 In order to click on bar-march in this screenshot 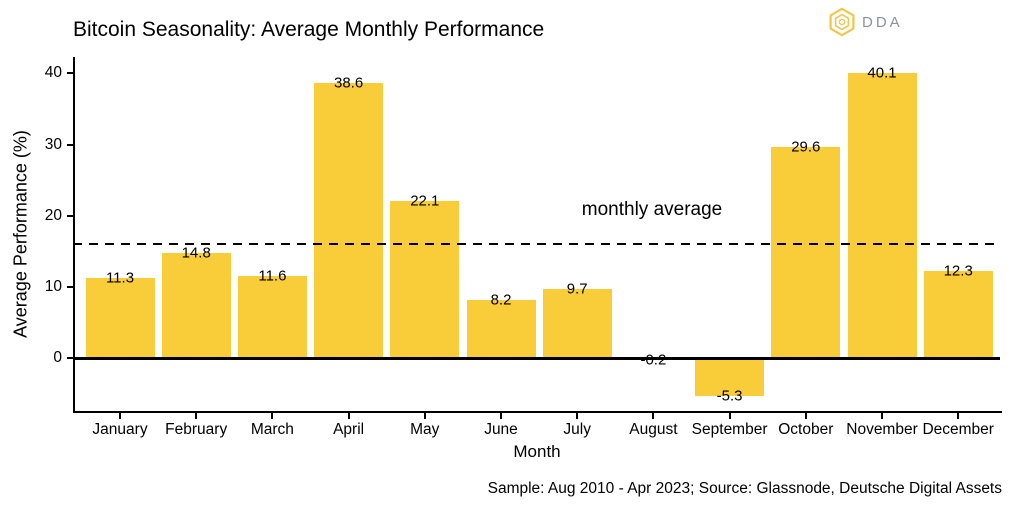, I will do `click(272, 317)`.